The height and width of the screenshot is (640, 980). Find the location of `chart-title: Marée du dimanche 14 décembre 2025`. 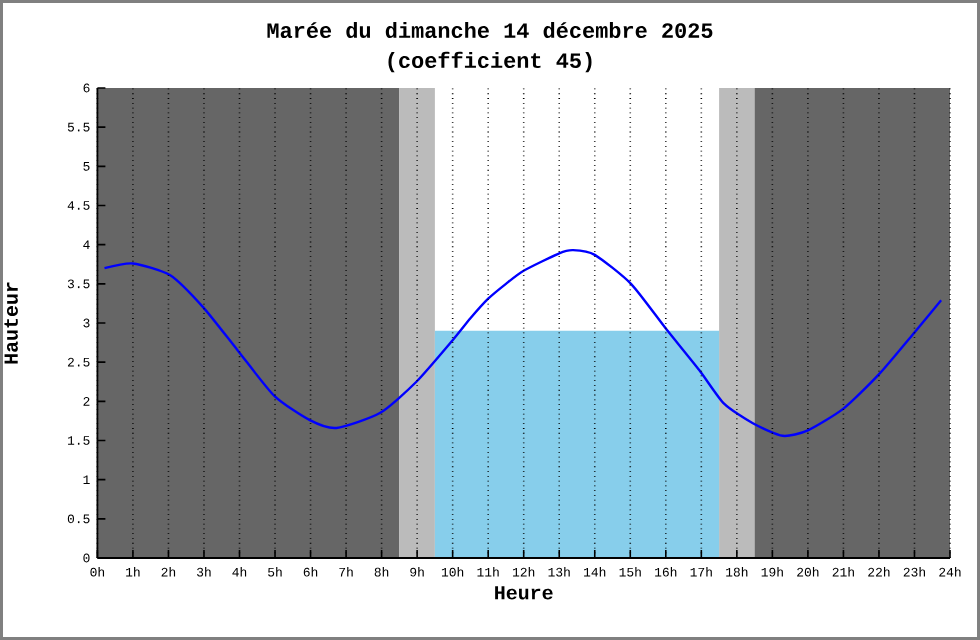

chart-title: Marée du dimanche 14 décembre 2025 is located at coordinates (490, 30).